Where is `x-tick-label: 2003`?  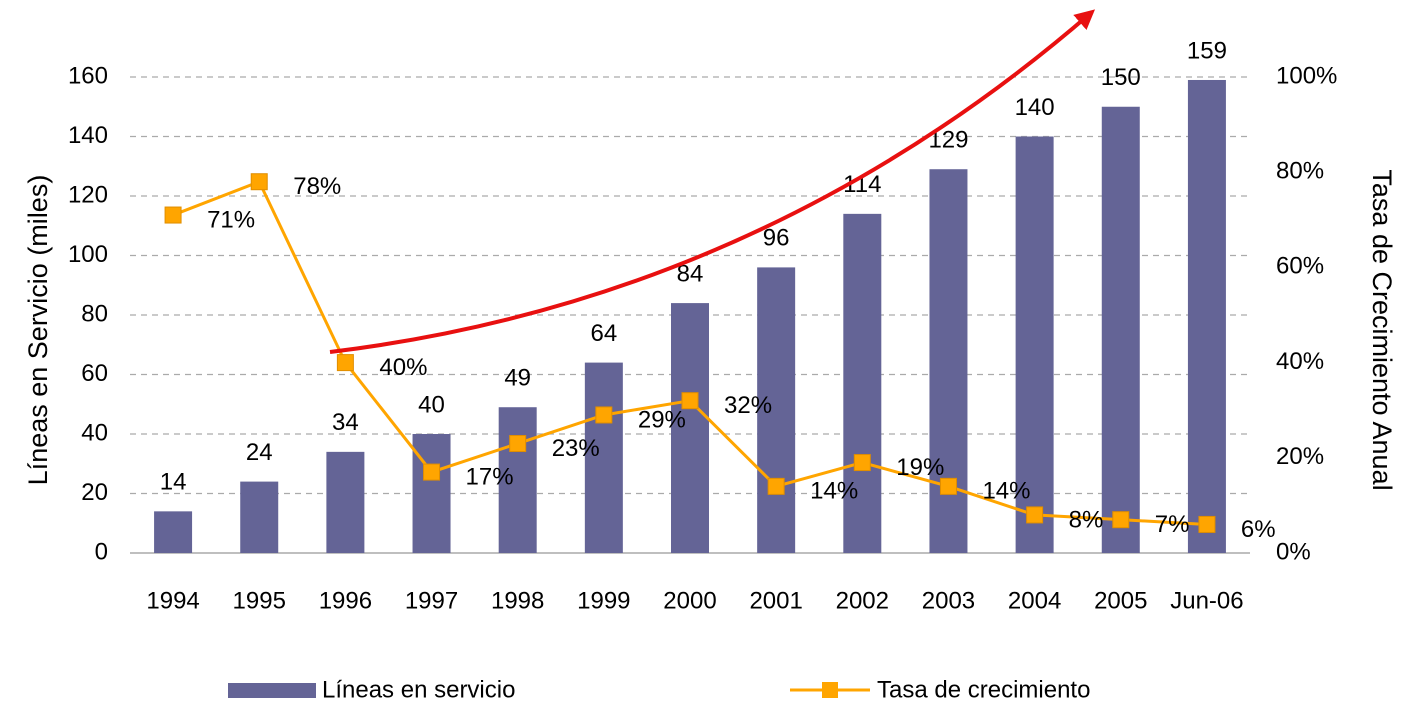
x-tick-label: 2003 is located at coordinates (948, 600).